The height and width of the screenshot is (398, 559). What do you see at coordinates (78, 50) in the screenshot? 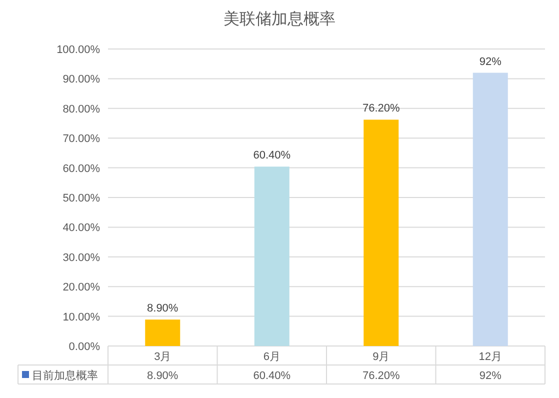
I see `y-tick-label: 100.00%` at bounding box center [78, 50].